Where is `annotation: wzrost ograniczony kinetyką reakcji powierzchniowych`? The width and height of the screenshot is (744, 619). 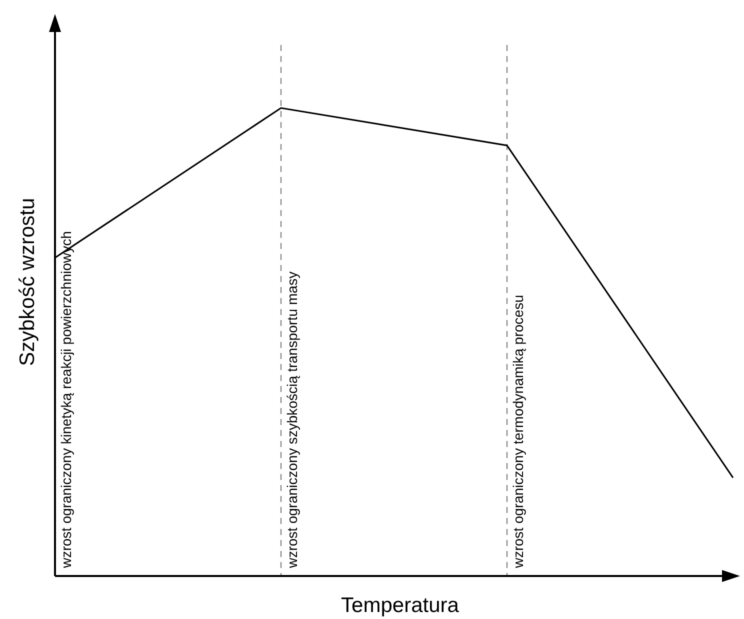
annotation: wzrost ograniczony kinetyką reakcji powierzchniowych is located at coordinates (66, 400).